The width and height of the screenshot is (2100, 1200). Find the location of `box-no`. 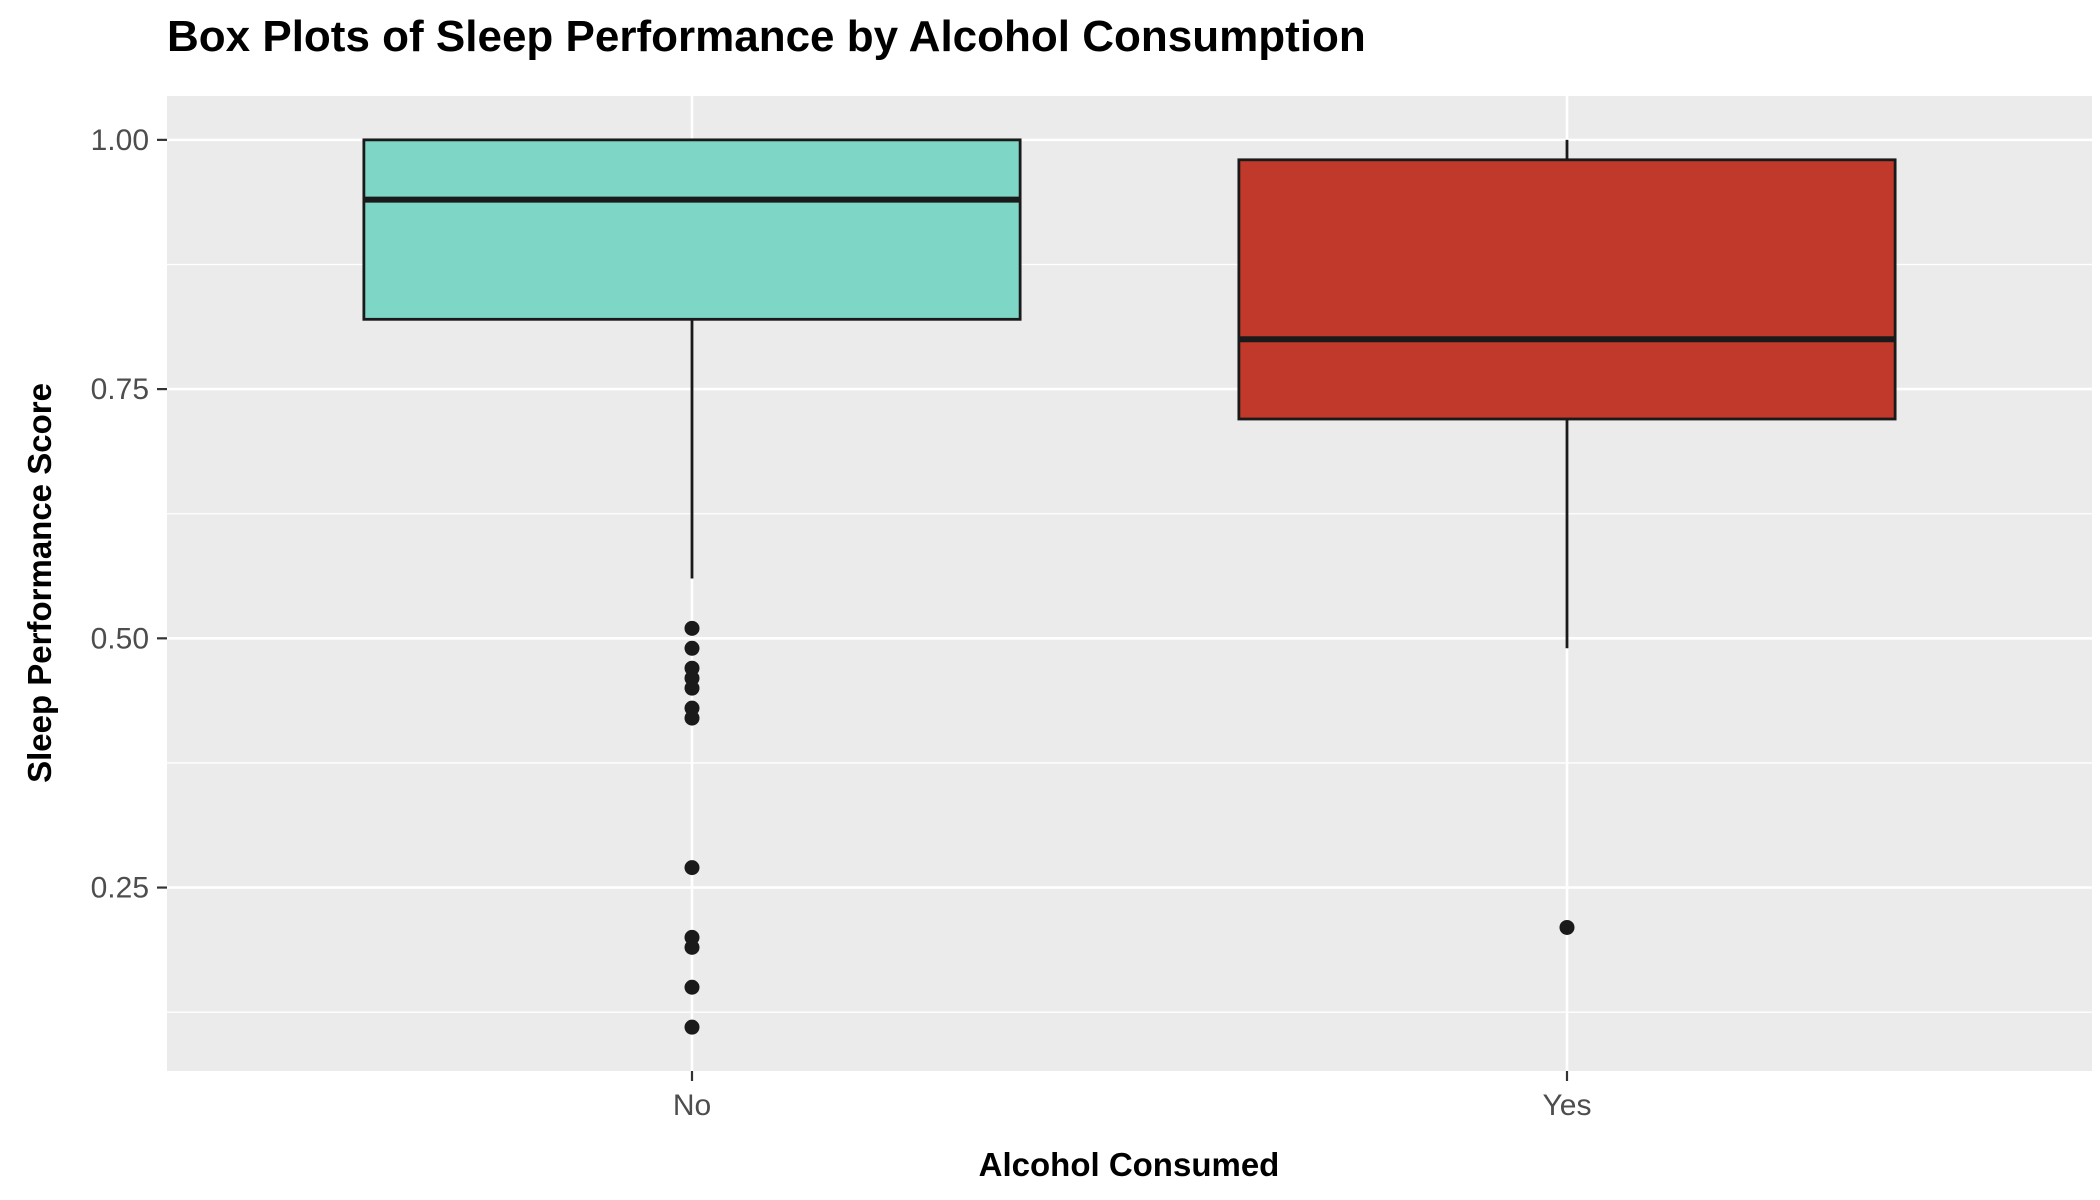

box-no is located at coordinates (692, 229).